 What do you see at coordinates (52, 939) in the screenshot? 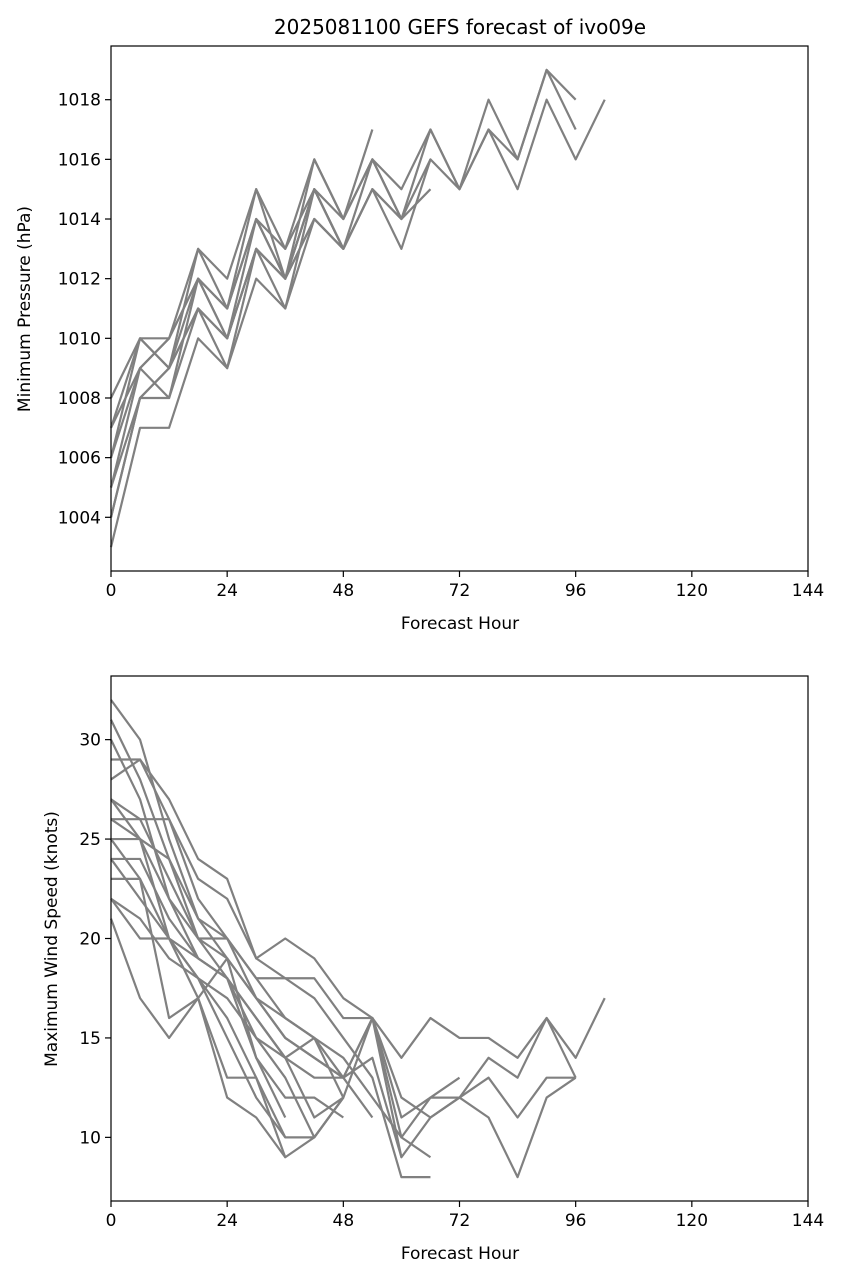
I see `wind-y-axis-label: Maximum Wind Speed (knots)` at bounding box center [52, 939].